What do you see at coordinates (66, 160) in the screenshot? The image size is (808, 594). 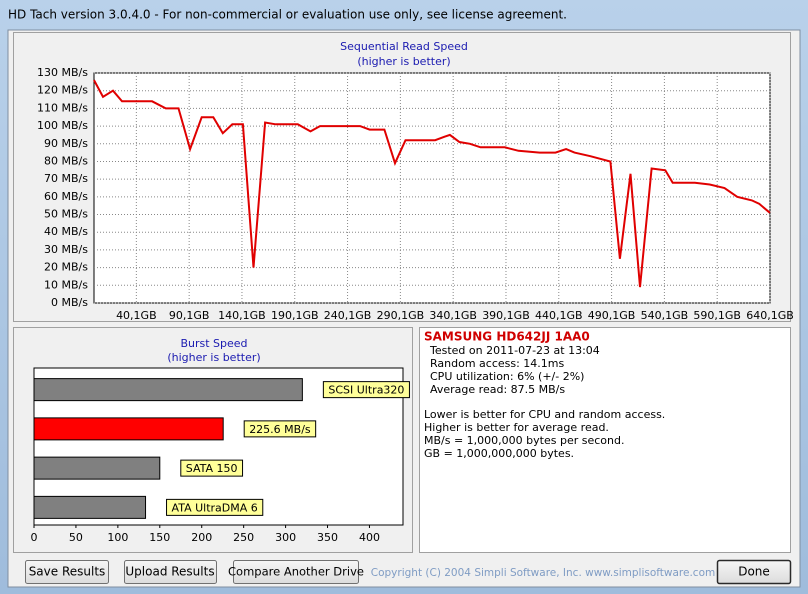 I see `y-tick-label: 80 MB/s` at bounding box center [66, 160].